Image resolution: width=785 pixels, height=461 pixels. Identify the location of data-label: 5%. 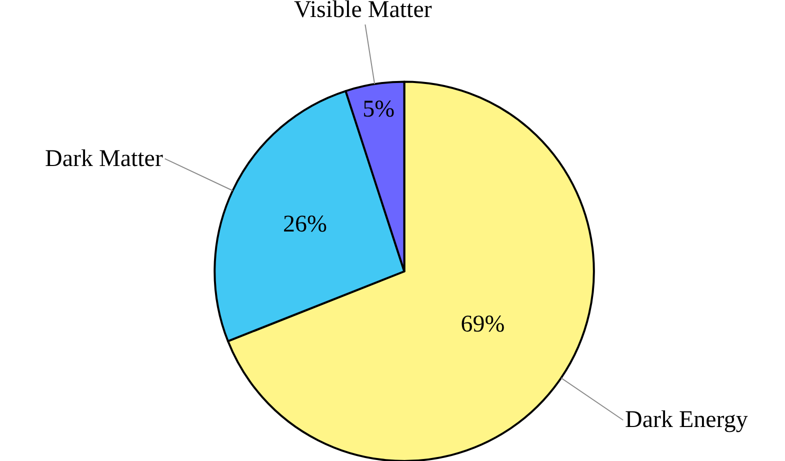
(378, 109).